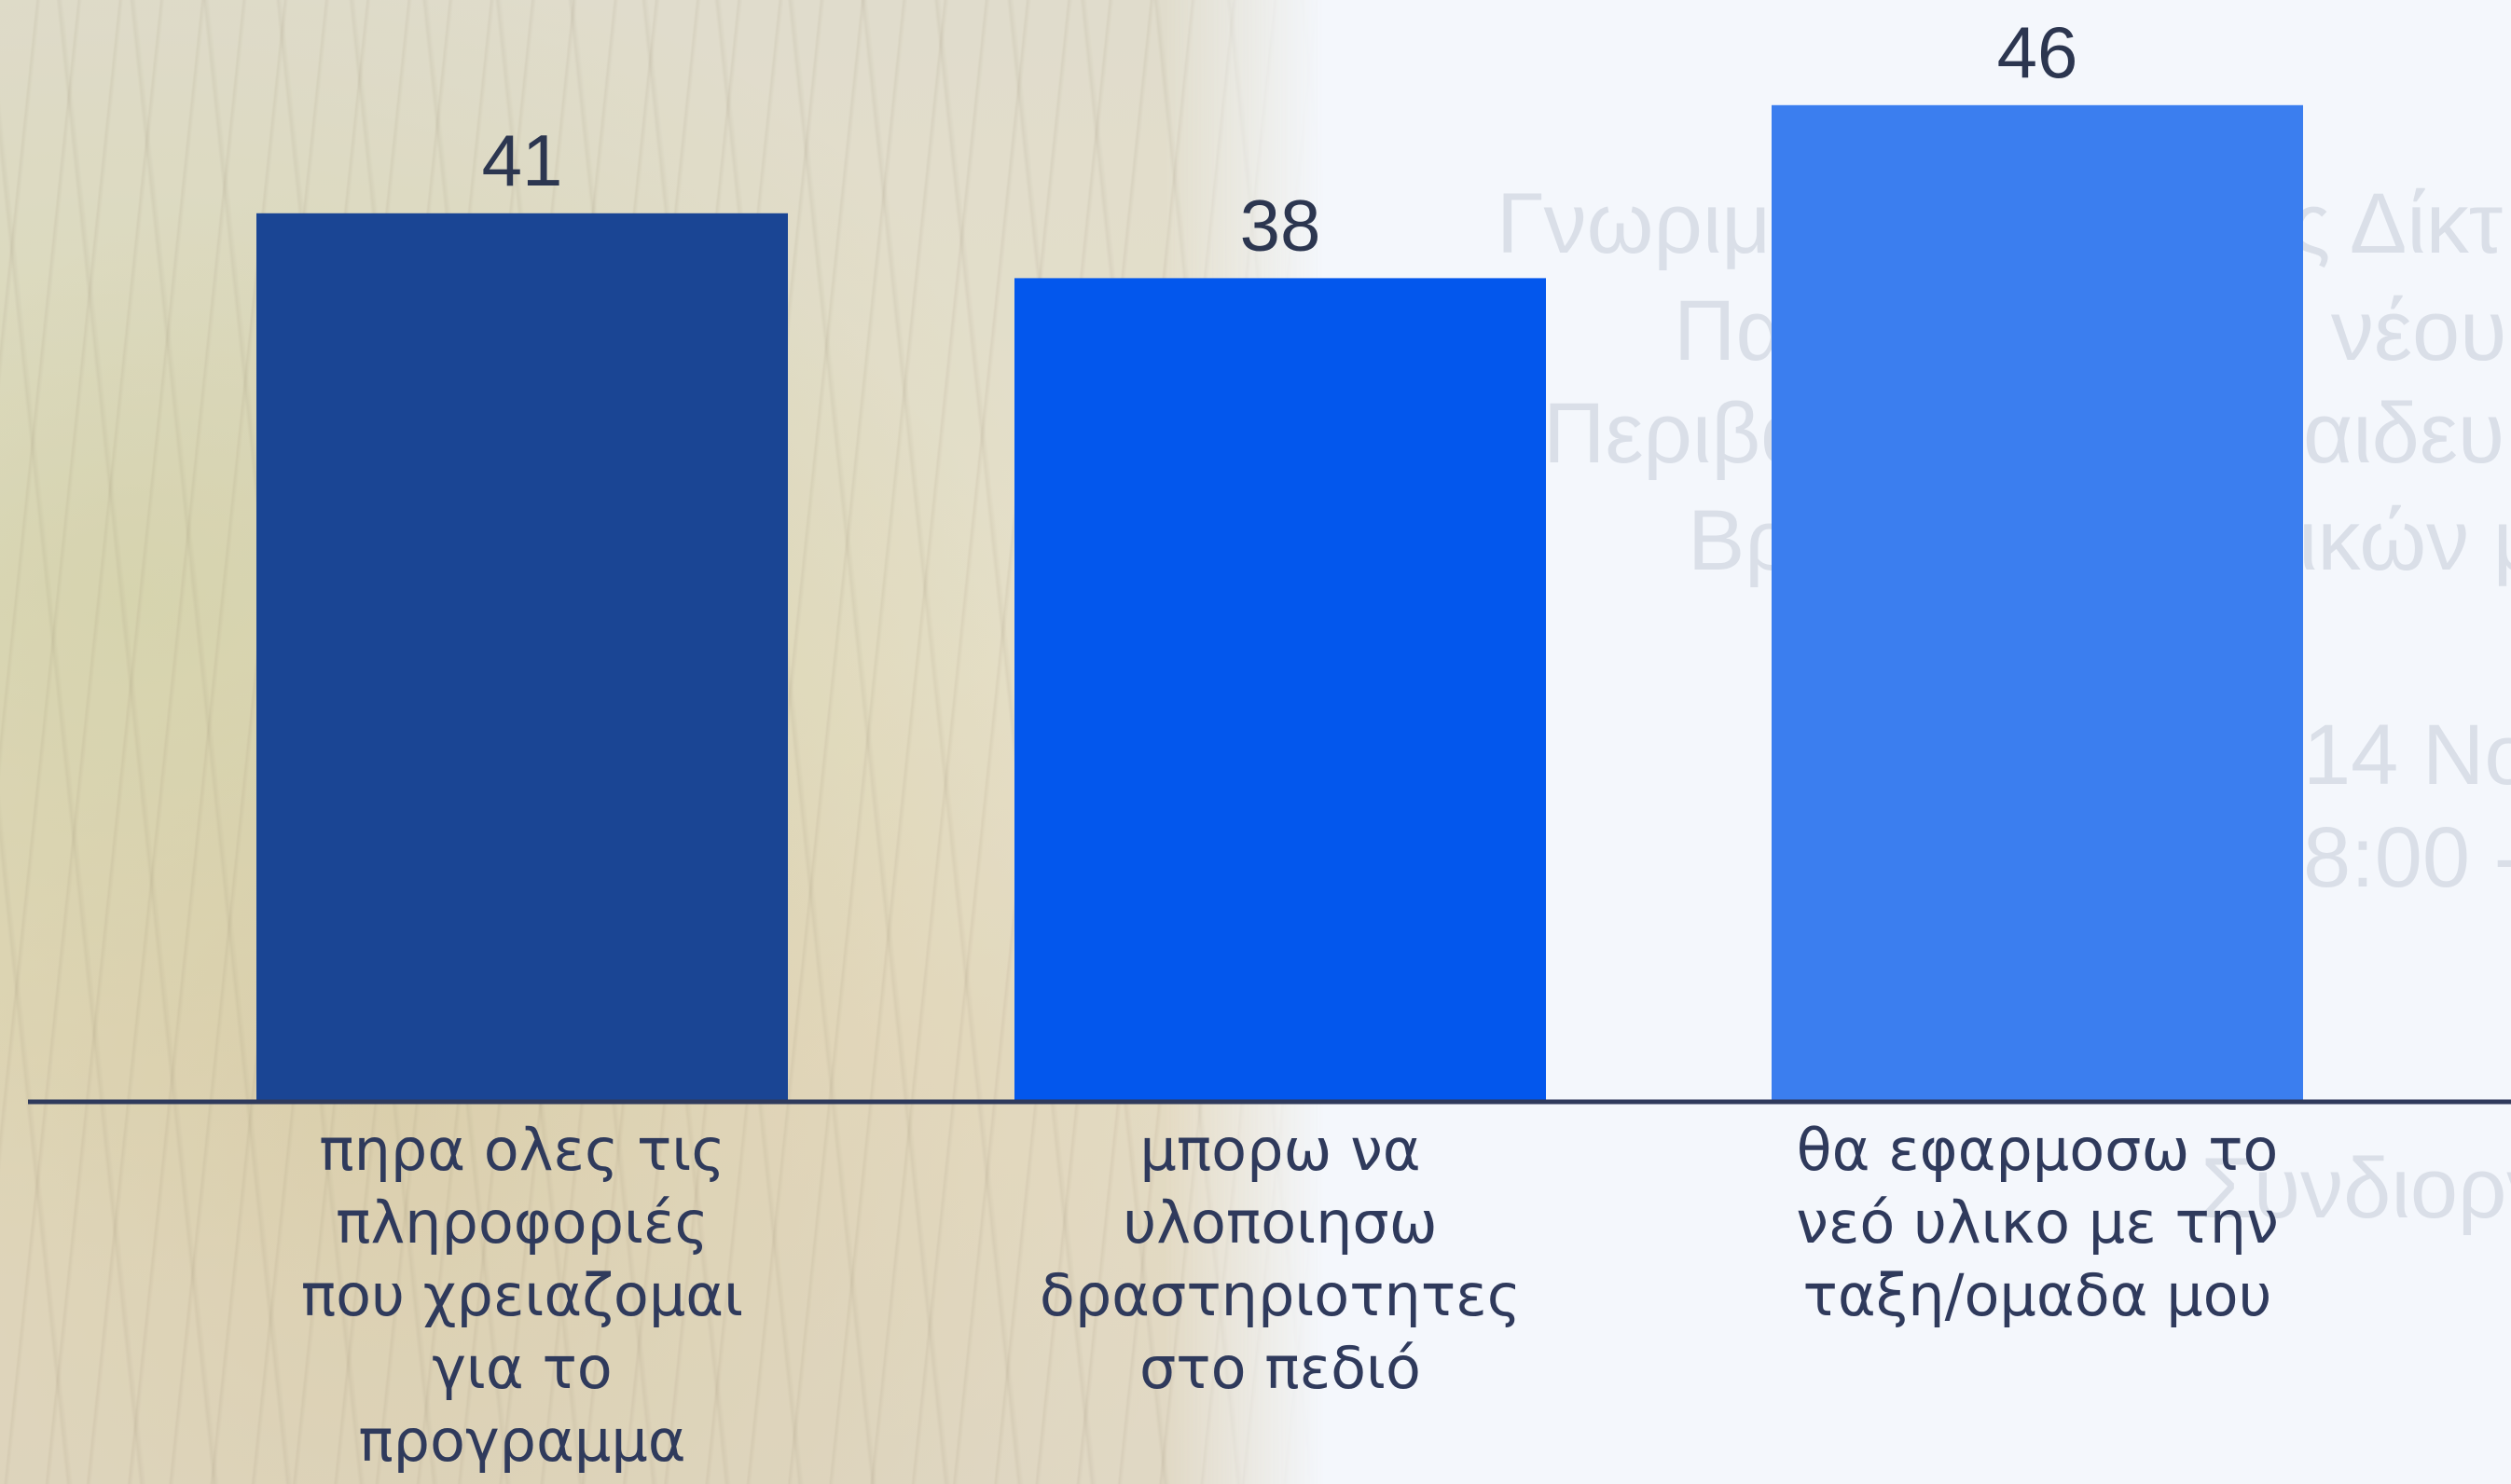 The width and height of the screenshot is (2511, 1484). Describe the element at coordinates (2407, 858) in the screenshot. I see `background-text-fragment: 8:00 -` at that location.